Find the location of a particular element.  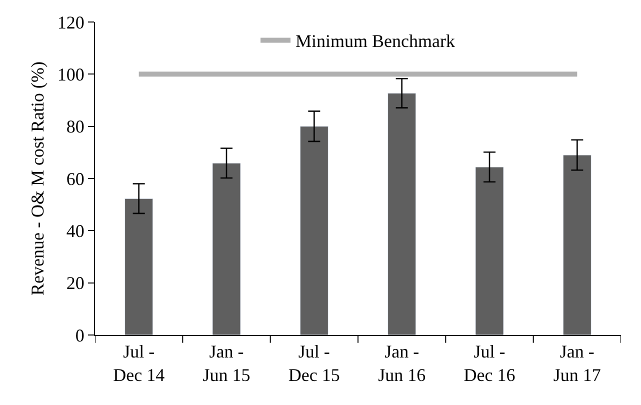

x-tick-label: Jan - Jun 16 is located at coordinates (402, 363).